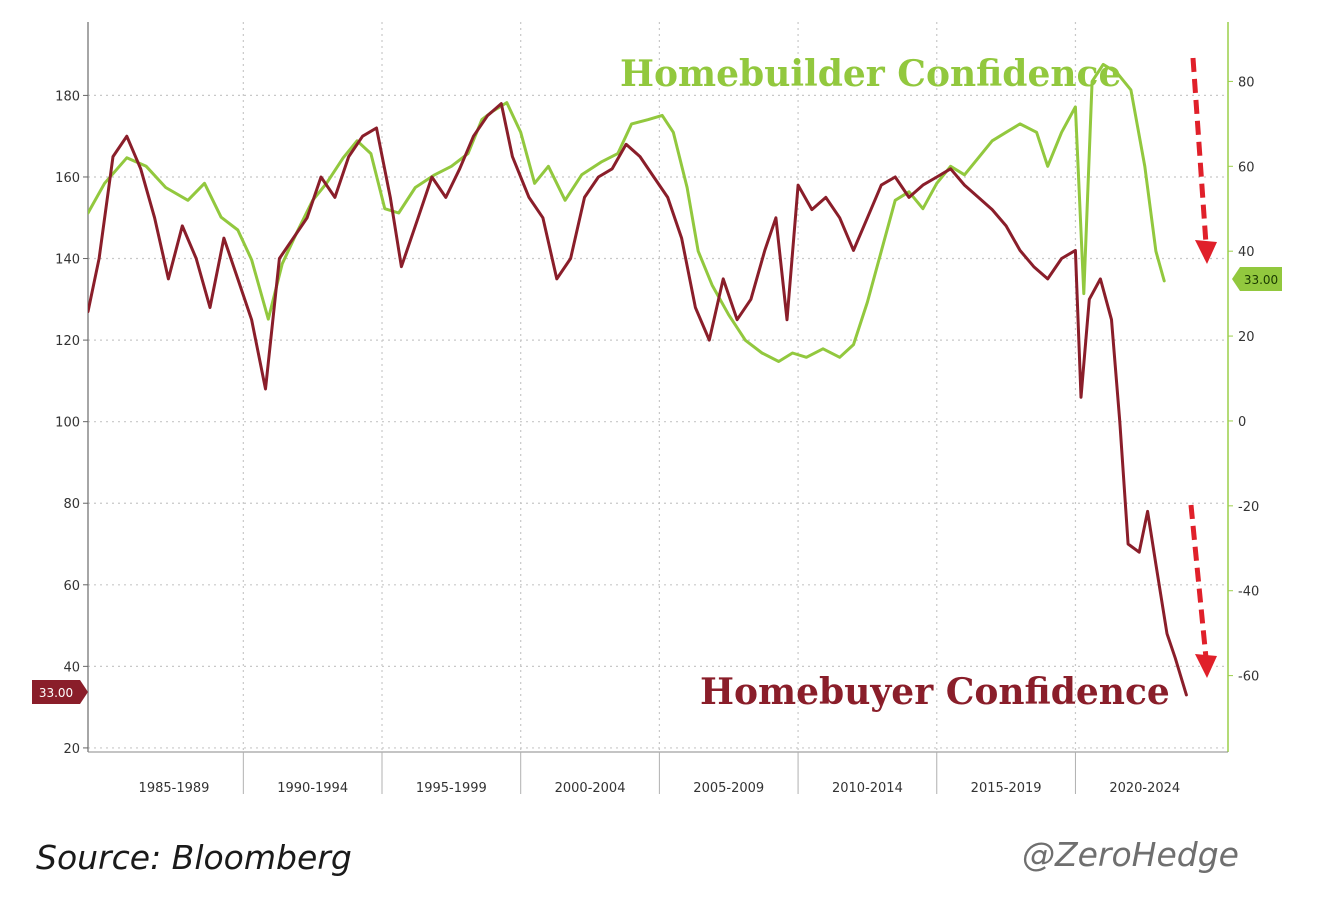 This screenshot has width=1317, height=898. Describe the element at coordinates (1261, 280) in the screenshot. I see `homebuilder-last-value: 33.00` at that location.